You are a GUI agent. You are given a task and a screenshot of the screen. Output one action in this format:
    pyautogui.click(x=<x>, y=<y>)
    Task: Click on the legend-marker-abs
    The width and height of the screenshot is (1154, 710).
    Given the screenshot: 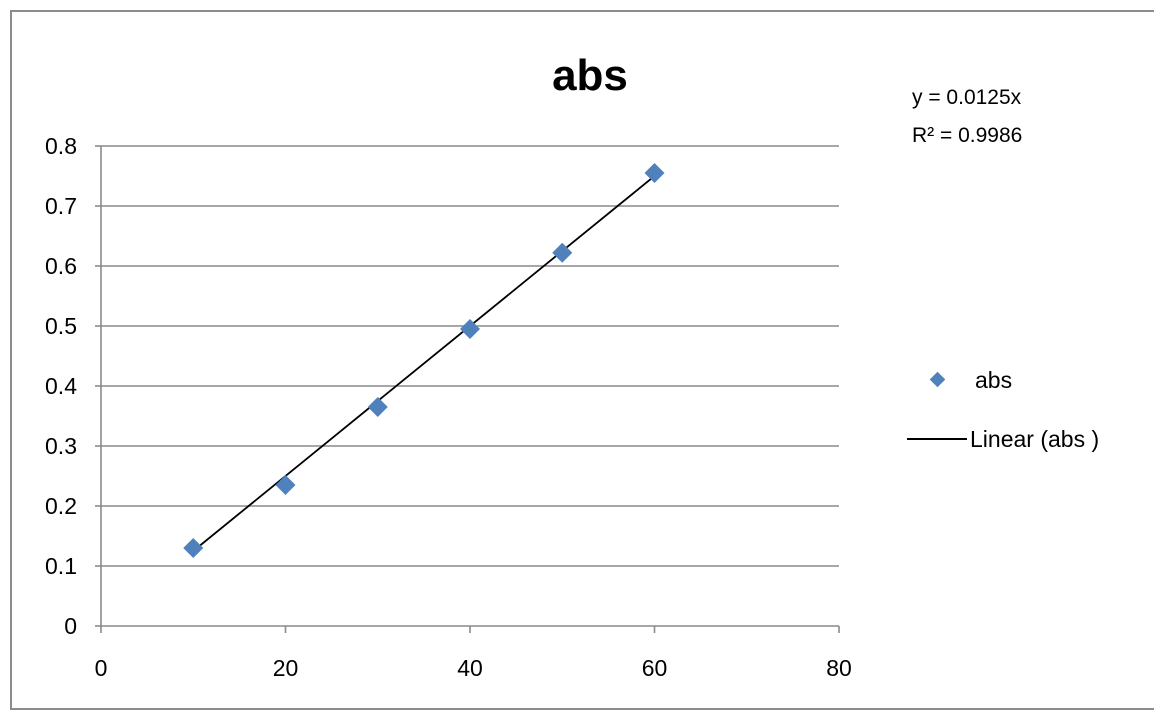 What is the action you would take?
    pyautogui.click(x=937, y=379)
    